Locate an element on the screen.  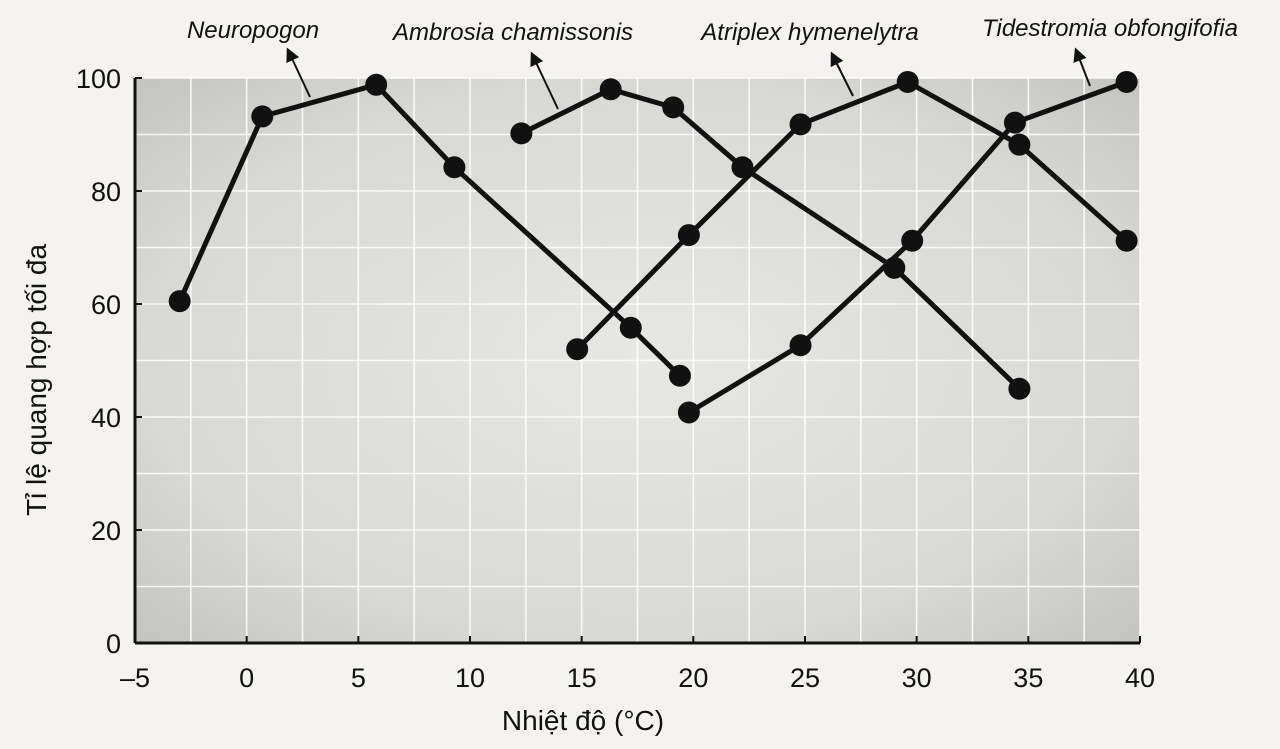
y-tick-label: 40 is located at coordinates (106, 418).